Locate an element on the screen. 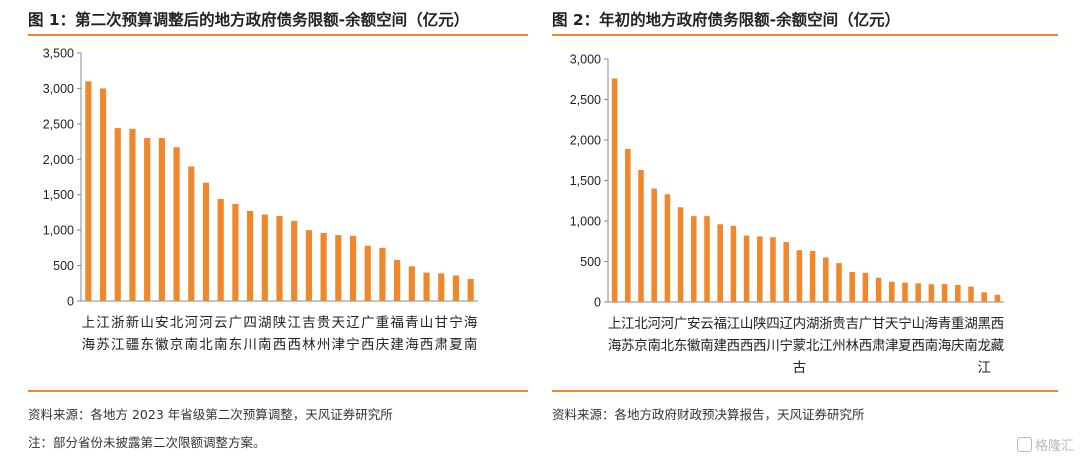  footer-rule is located at coordinates (805, 391).